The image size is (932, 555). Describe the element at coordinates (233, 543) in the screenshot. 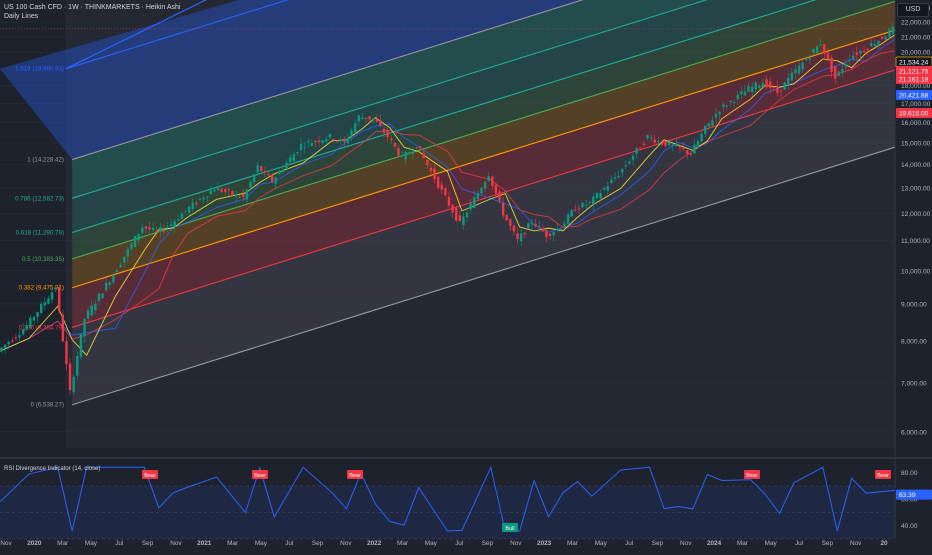

I see `x-axis-tick-label: Mar` at that location.